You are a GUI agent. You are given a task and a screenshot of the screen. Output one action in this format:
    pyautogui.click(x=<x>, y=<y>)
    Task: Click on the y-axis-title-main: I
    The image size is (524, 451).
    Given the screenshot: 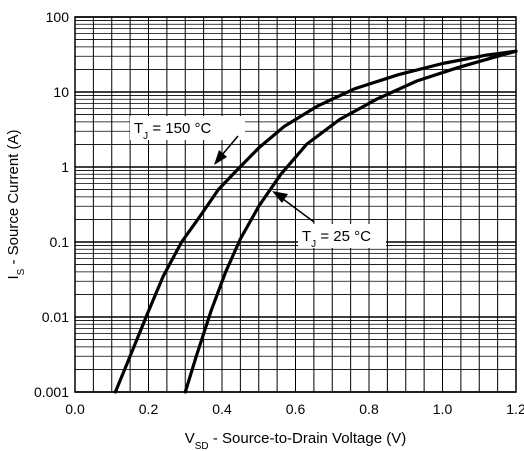 What is the action you would take?
    pyautogui.click(x=13, y=277)
    